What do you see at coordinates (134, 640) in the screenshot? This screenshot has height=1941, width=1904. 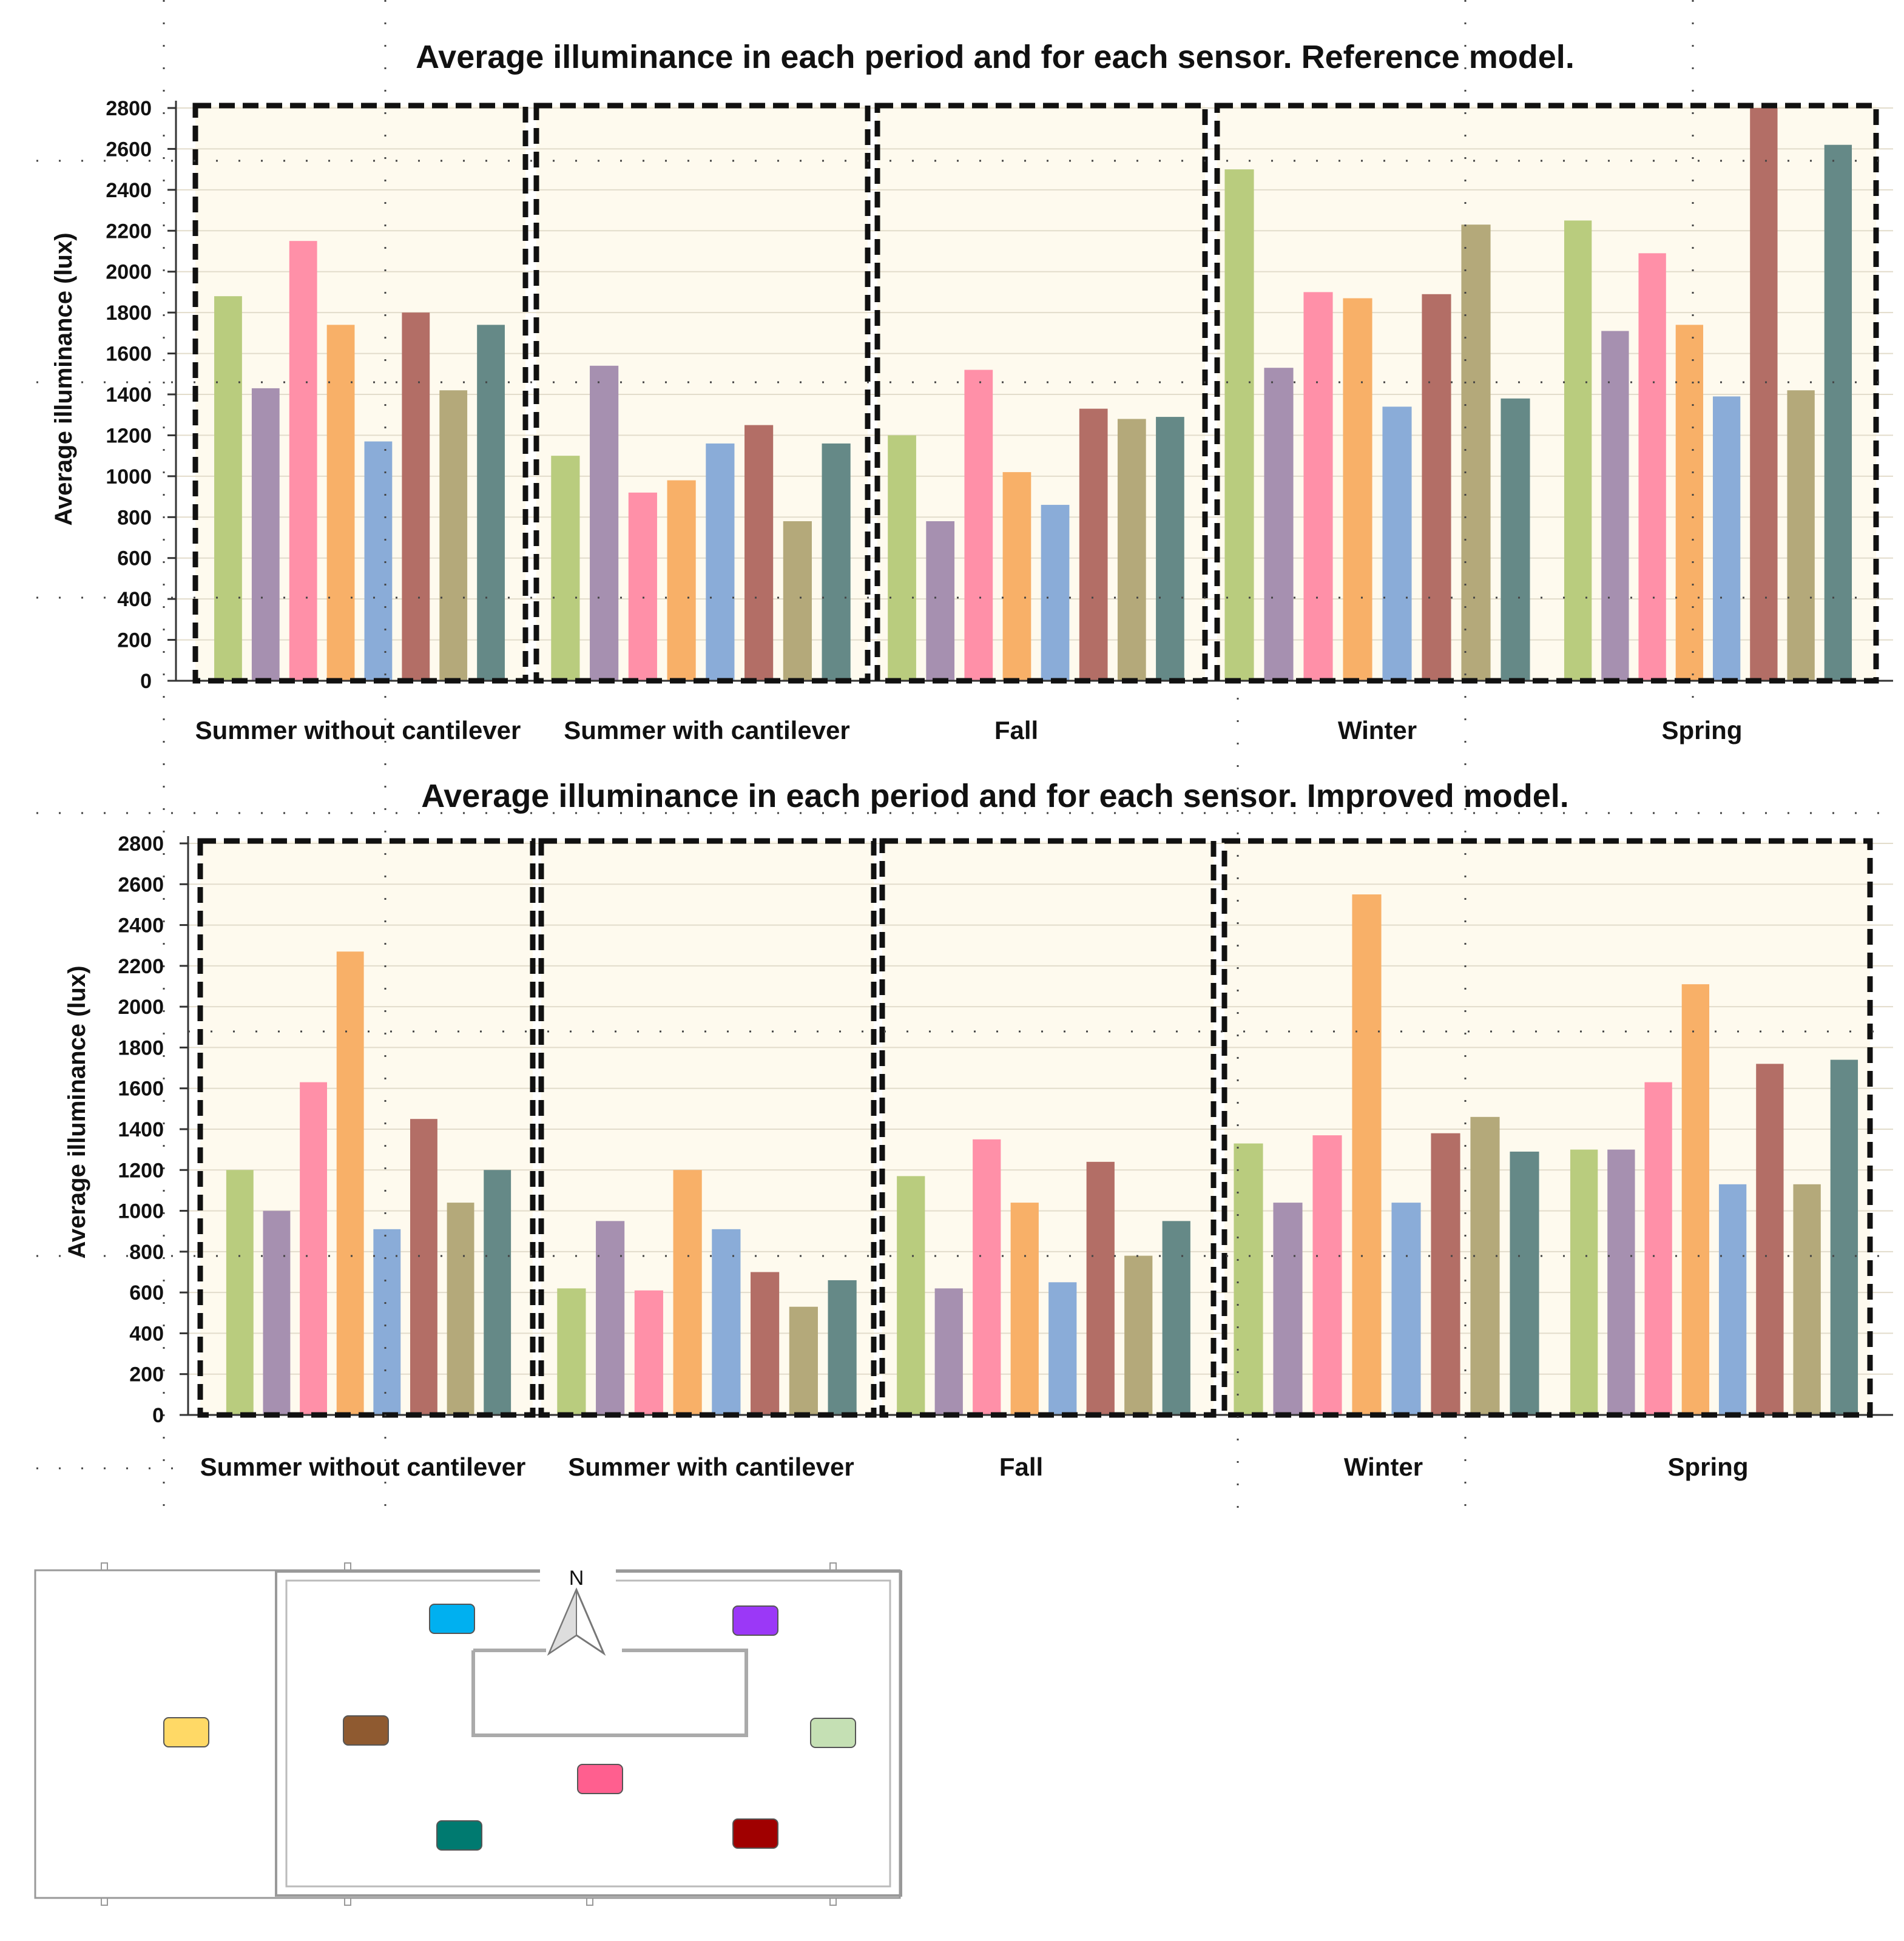 I see `reference-y-tick-label: 200` at bounding box center [134, 640].